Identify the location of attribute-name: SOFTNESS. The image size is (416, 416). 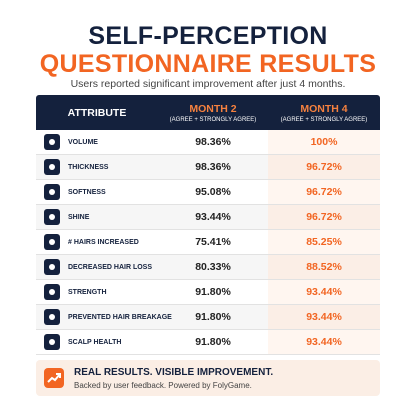
(87, 192).